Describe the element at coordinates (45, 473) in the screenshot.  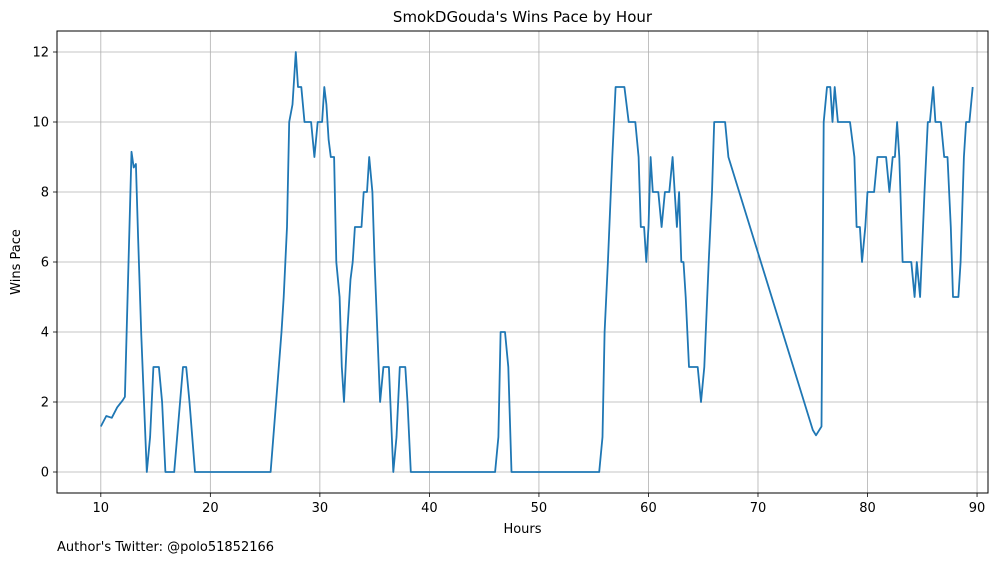
I see `y-tick-label: 0` at that location.